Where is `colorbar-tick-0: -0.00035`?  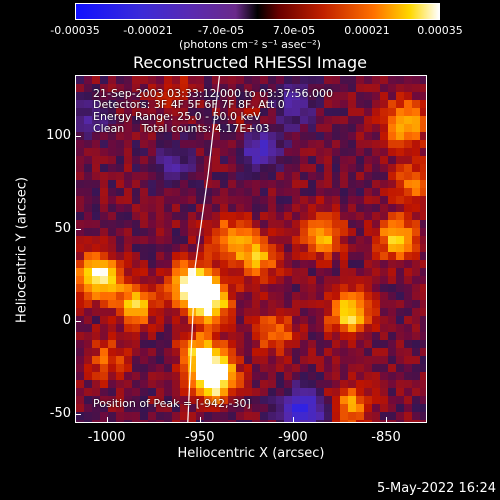 colorbar-tick-0: -0.00035 is located at coordinates (75, 30).